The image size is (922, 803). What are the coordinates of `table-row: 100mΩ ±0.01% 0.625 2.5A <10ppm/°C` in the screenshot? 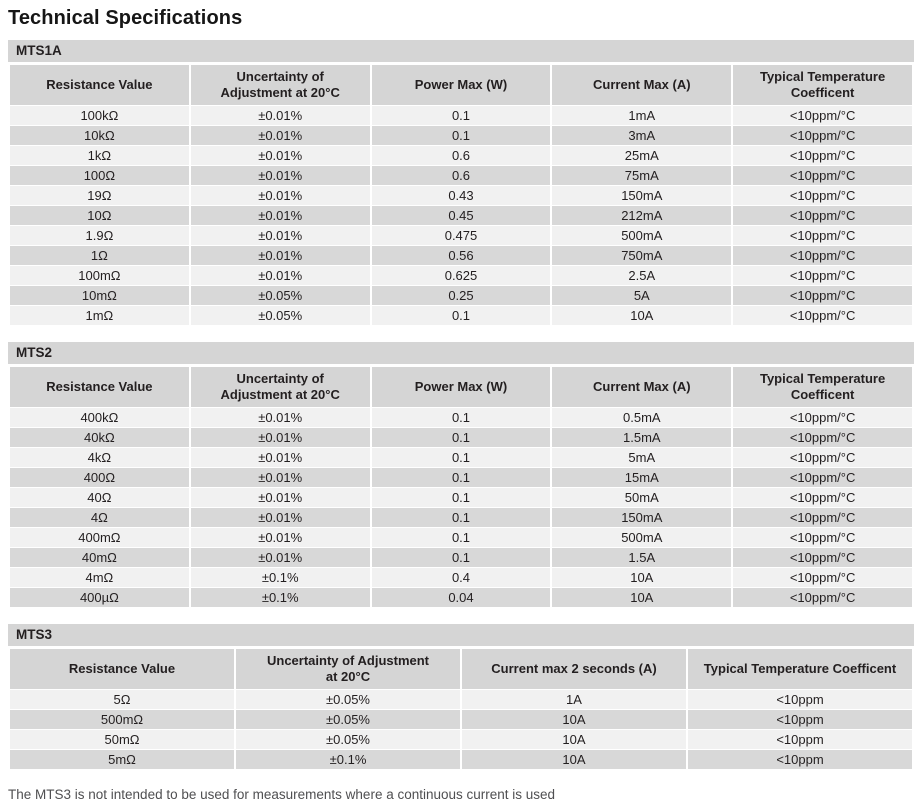 It's located at (461, 275).